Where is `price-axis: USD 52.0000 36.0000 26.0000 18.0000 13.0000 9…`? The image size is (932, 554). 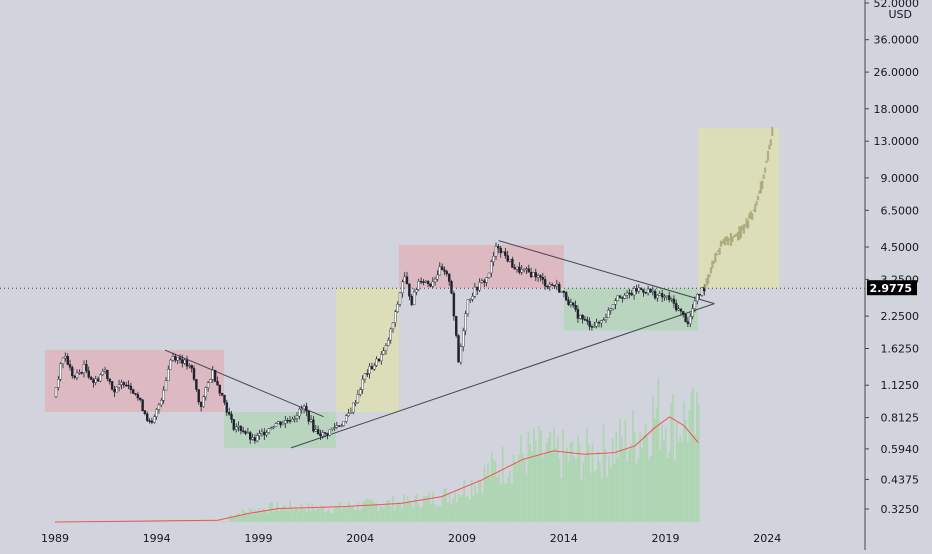 price-axis: USD 52.0000 36.0000 26.0000 18.0000 13.0000 9… is located at coordinates (892, 258).